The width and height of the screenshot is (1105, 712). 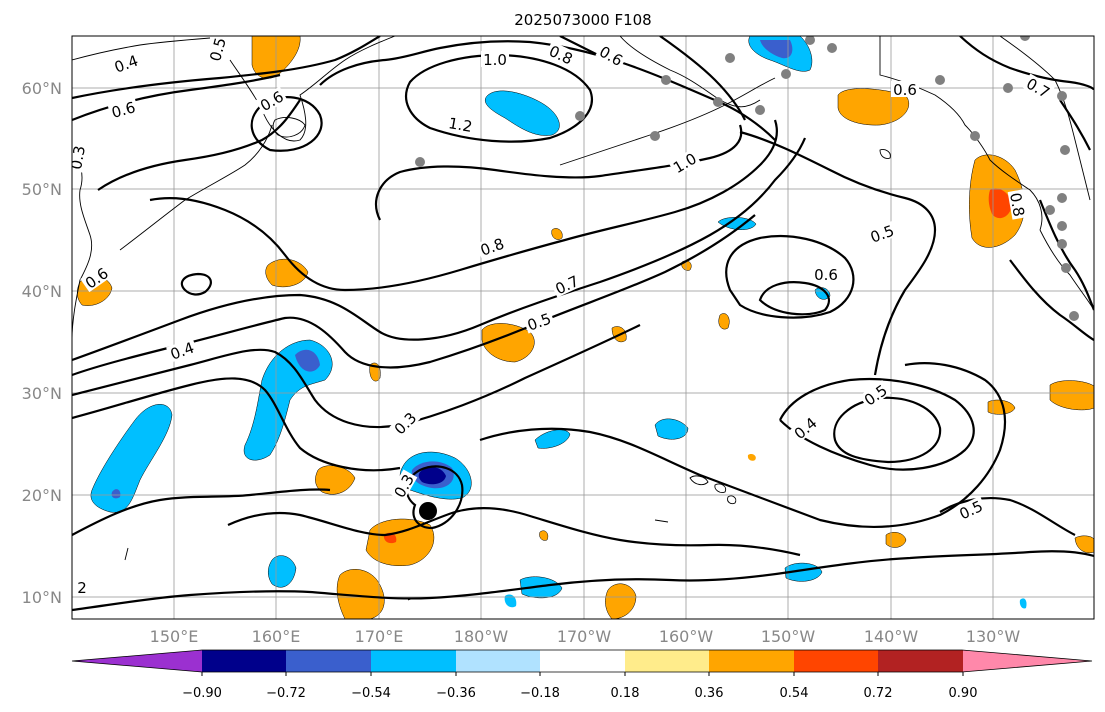 What do you see at coordinates (42, 343) in the screenshot?
I see `latitude-tick-labels: 60°N 50°N 40°N 30°N 20°N 10°N` at bounding box center [42, 343].